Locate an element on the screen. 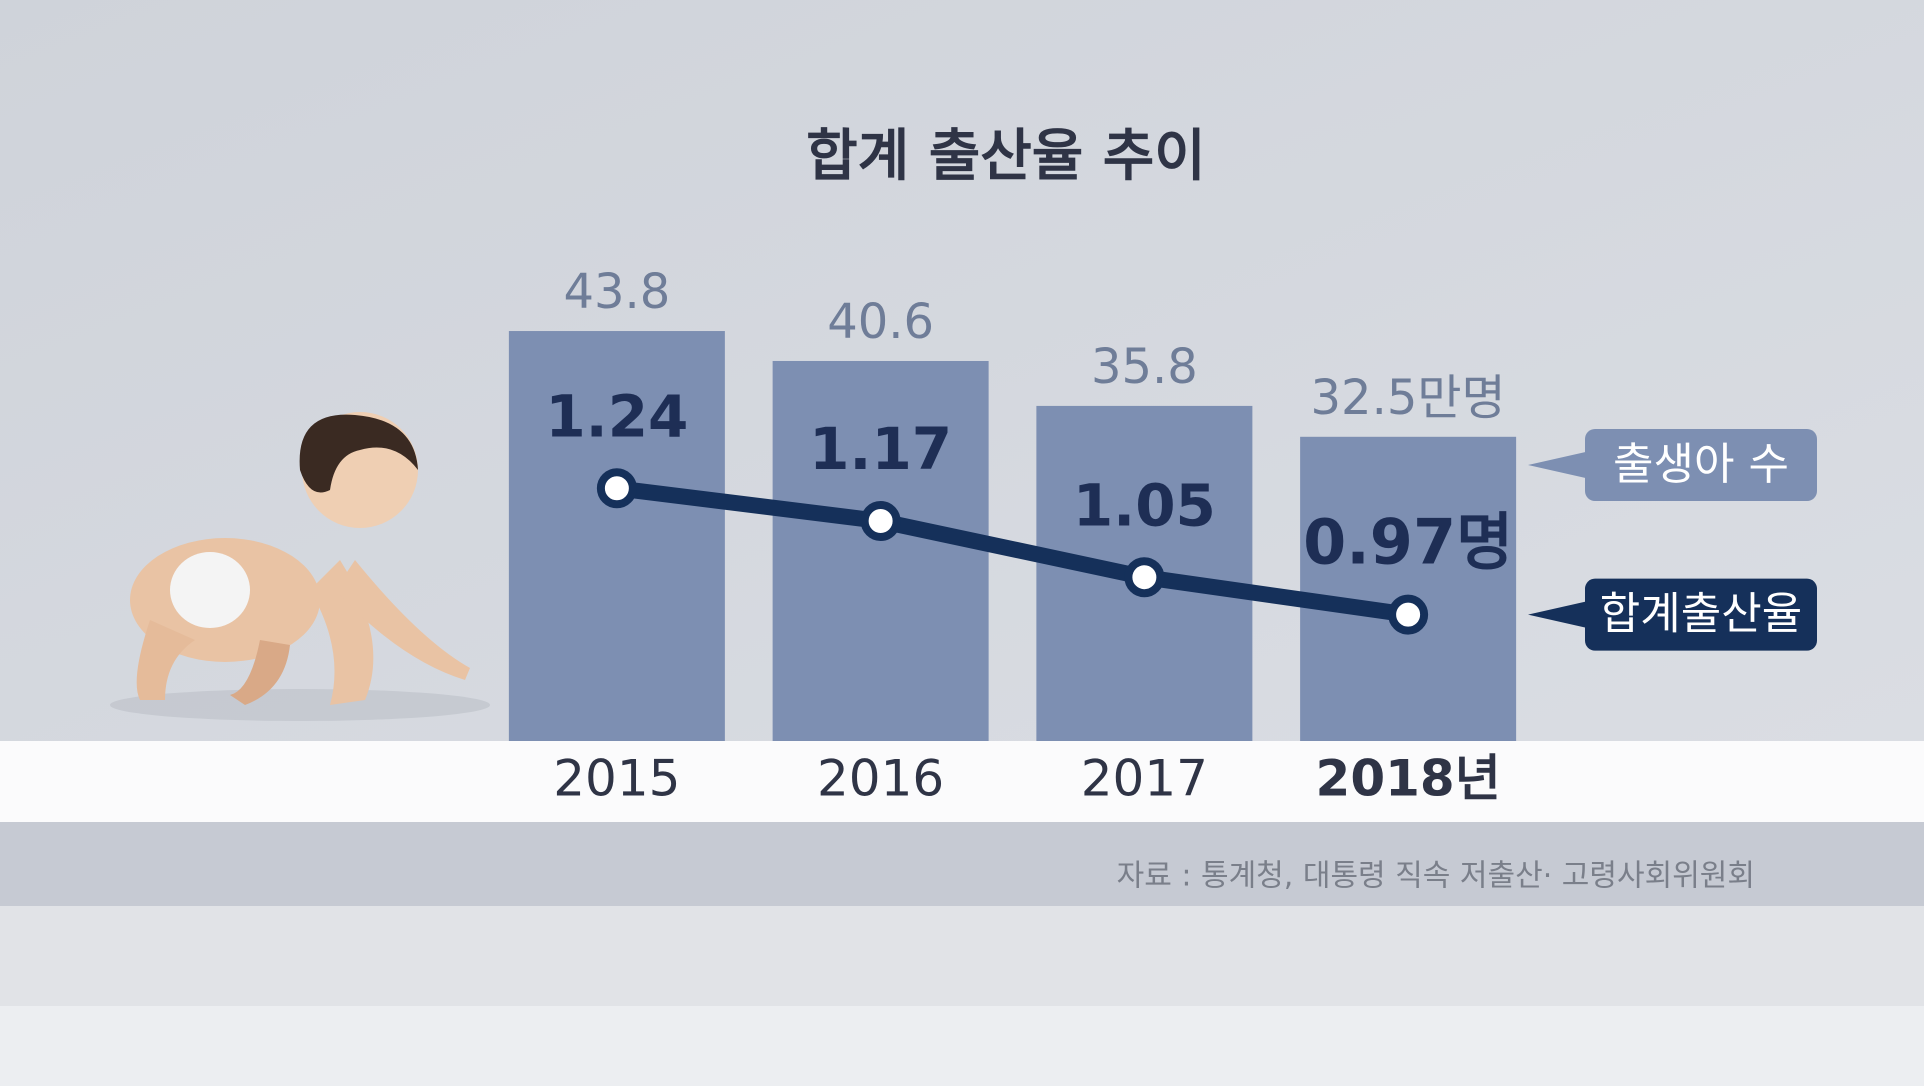 The image size is (1924, 1086). source-band is located at coordinates (962, 864).